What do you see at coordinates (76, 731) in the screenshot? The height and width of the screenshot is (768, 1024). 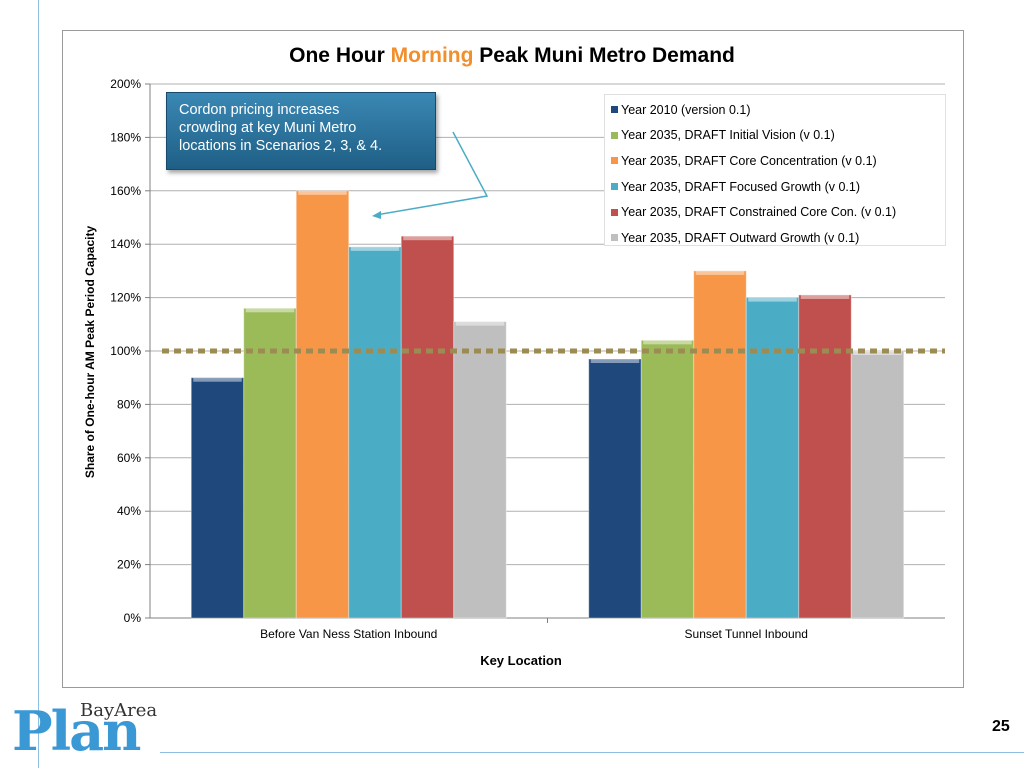 I see `logo-main-text: Plan` at bounding box center [76, 731].